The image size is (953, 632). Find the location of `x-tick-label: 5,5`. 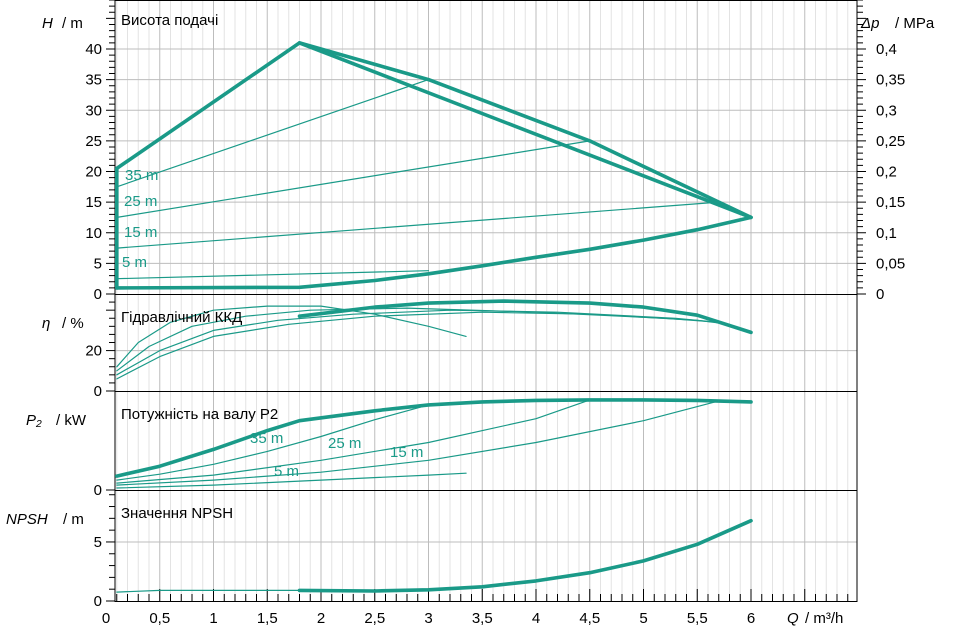

x-tick-label: 5,5 is located at coordinates (697, 618).